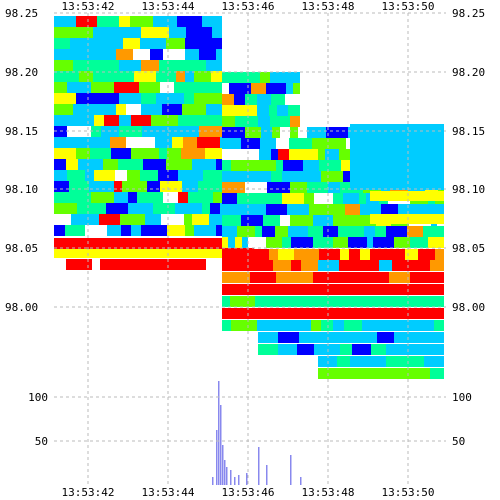 The width and height of the screenshot is (500, 500). Describe the element at coordinates (248, 6) in the screenshot. I see `x-tick-label-top: 13:53:46` at that location.